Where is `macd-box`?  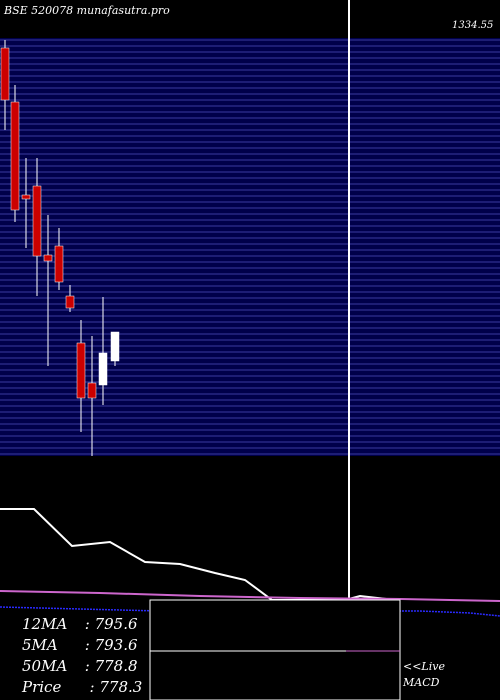
macd-box is located at coordinates (275, 649).